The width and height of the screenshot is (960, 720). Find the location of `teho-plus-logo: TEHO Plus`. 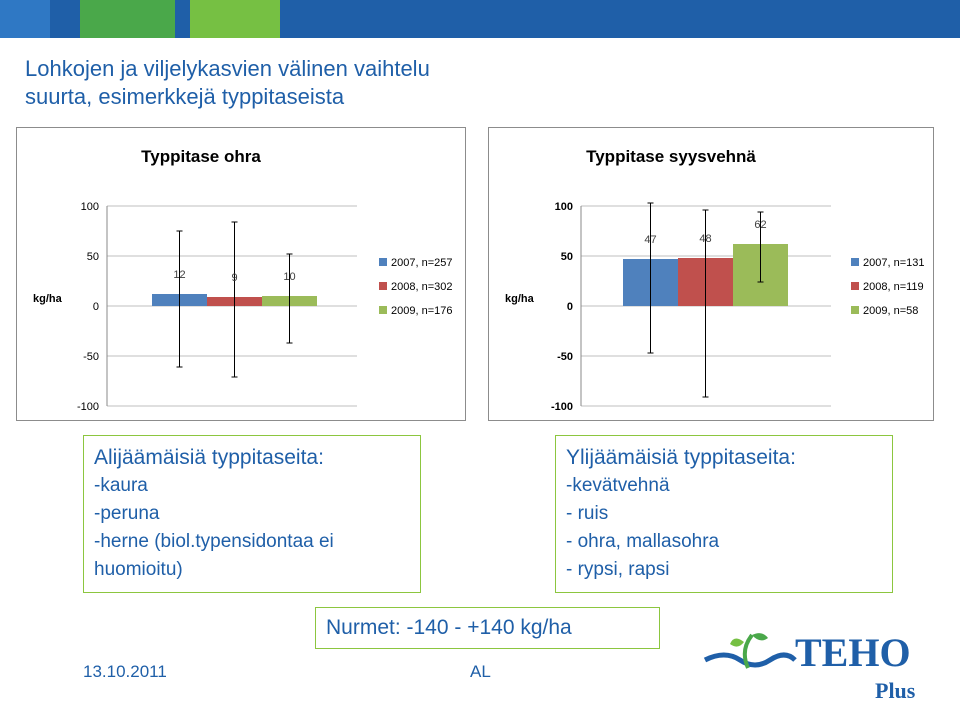

teho-plus-logo: TEHO Plus is located at coordinates (809, 666).